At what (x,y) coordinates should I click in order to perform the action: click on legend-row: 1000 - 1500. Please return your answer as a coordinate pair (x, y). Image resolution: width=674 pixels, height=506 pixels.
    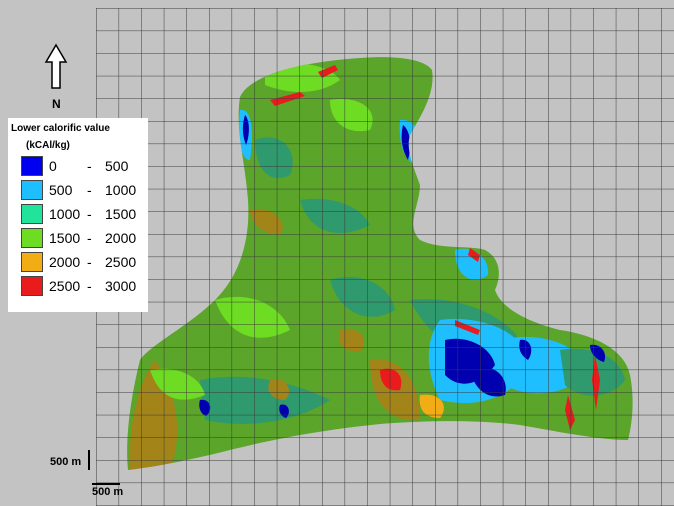
    Looking at the image, I should click on (83, 215).